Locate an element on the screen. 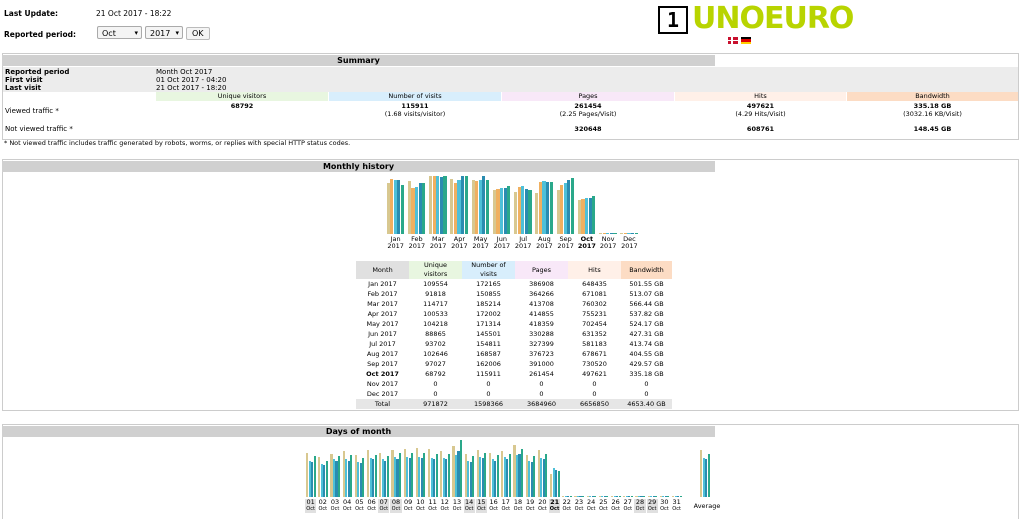 Image resolution: width=1024 pixels, height=519 pixels. monthly-chart-label: Dec 2017 is located at coordinates (629, 243).